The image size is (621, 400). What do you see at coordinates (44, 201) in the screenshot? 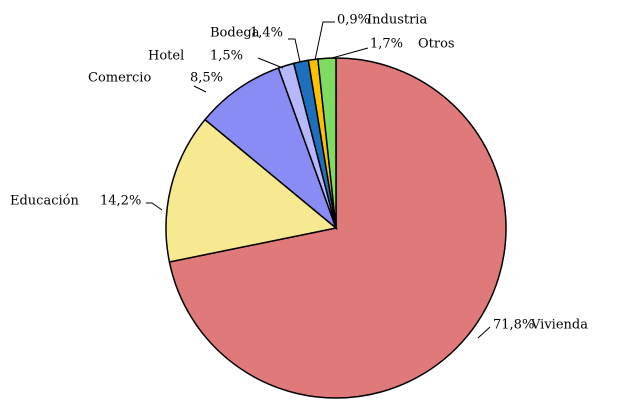
I see `category-label: Educación` at bounding box center [44, 201].